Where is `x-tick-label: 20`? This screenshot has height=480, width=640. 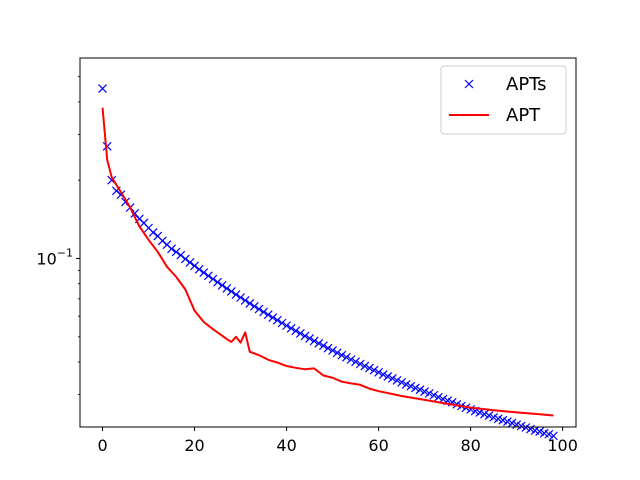 x-tick-label: 20 is located at coordinates (194, 445).